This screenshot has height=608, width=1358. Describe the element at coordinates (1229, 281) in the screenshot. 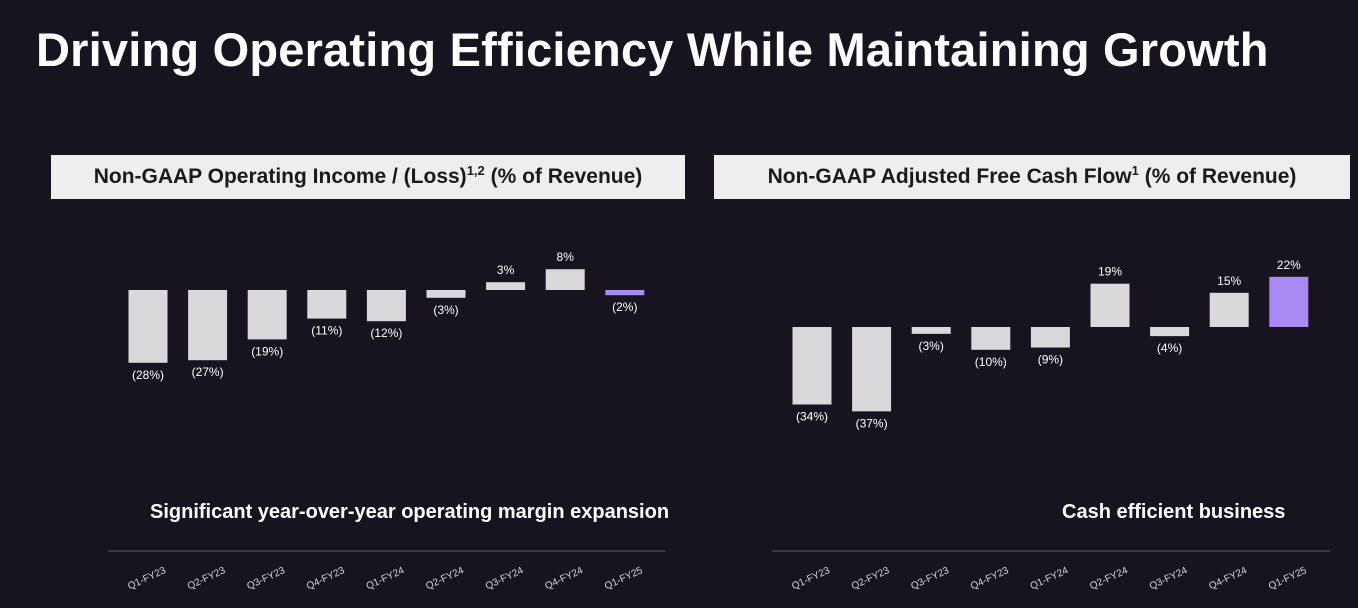

I see `right-data-label: 15%` at that location.